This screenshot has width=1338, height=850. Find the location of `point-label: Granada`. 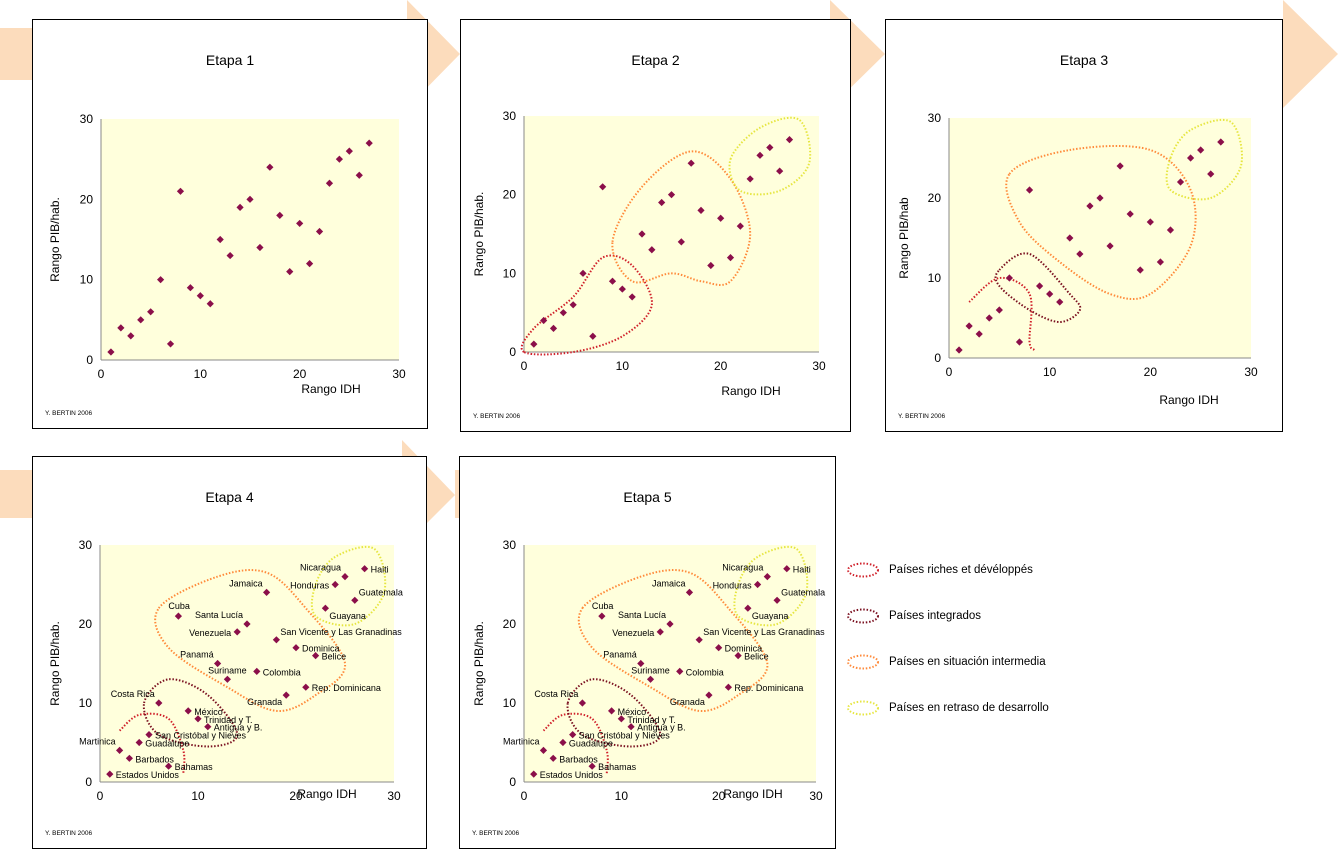

point-label: Granada is located at coordinates (687, 702).